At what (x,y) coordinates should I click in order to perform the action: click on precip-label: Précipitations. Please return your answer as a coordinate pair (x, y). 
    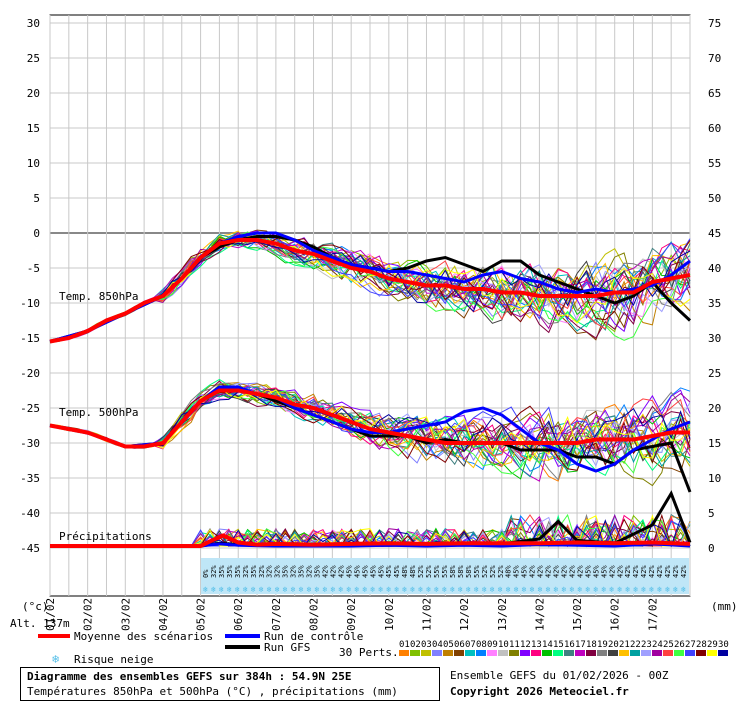
    Looking at the image, I should click on (105, 536).